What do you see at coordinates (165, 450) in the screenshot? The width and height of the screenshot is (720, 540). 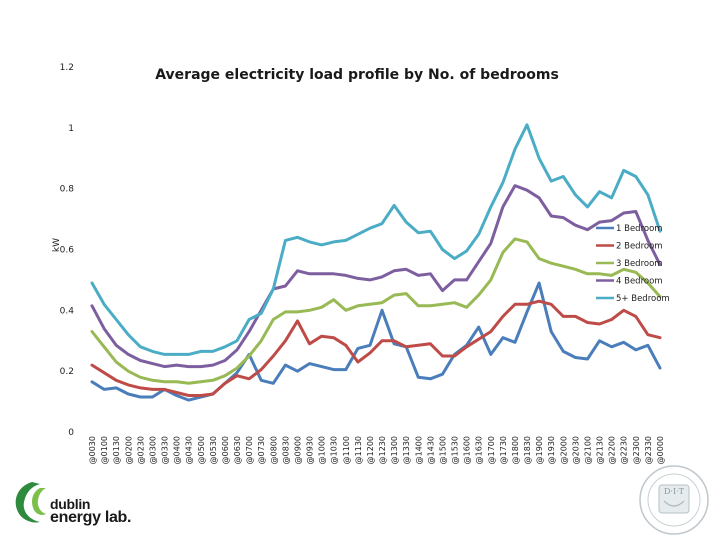 I see `x-tick-label: @0330` at bounding box center [165, 450].